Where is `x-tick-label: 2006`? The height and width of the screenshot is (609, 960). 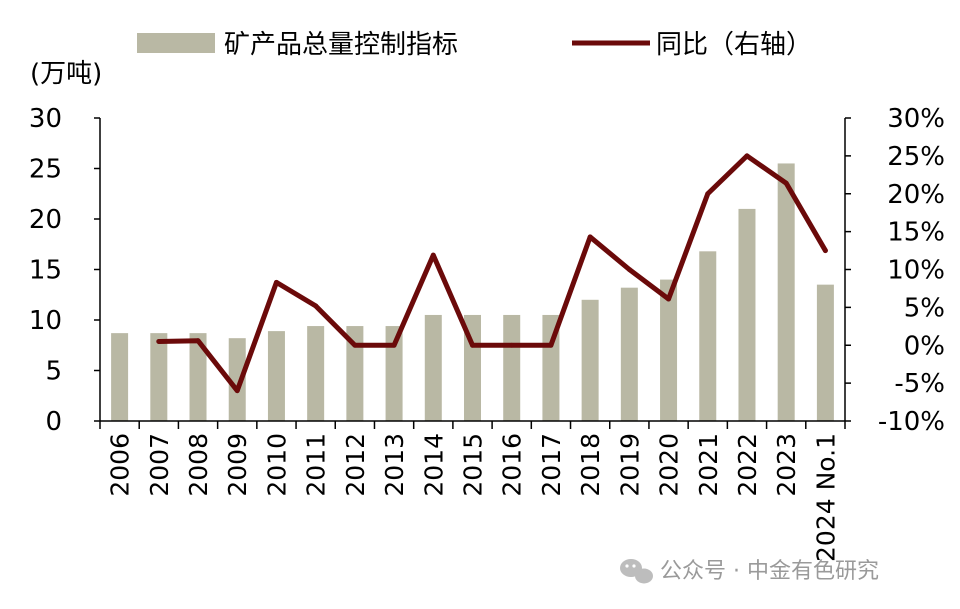
x-tick-label: 2006 is located at coordinates (120, 465).